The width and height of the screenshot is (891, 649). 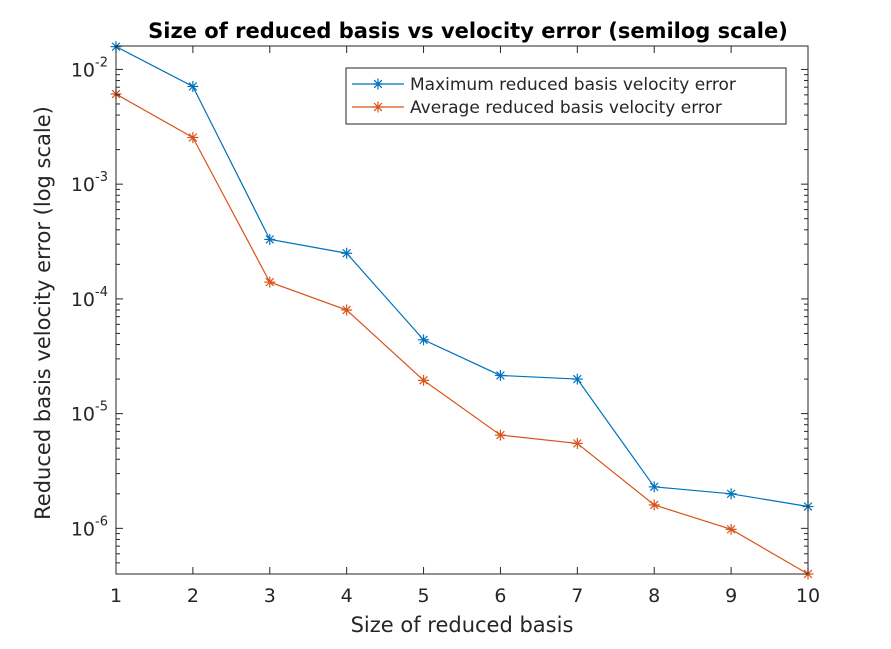 I want to click on x-tick-label: 1, so click(x=116, y=596).